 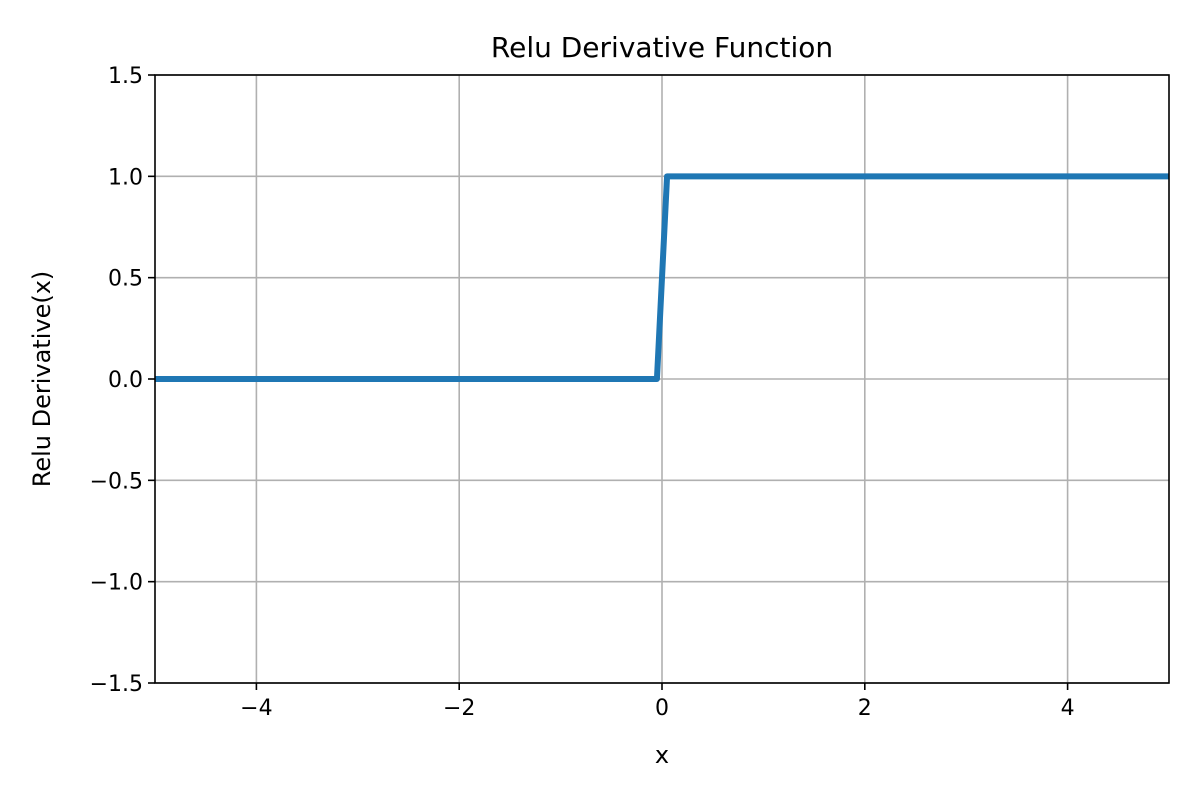 I want to click on y-tick-label: −1.5, so click(x=116, y=684).